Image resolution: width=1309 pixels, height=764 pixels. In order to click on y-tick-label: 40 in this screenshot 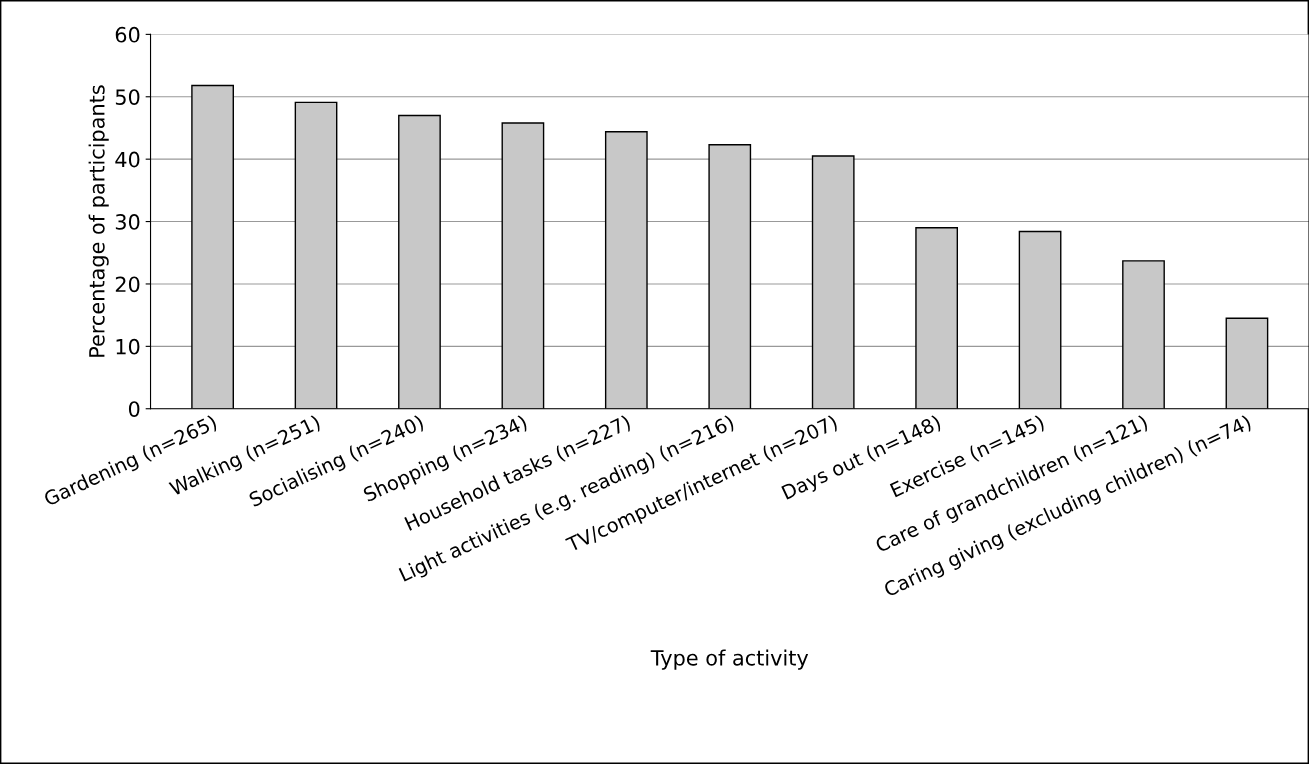, I will do `click(127, 159)`.